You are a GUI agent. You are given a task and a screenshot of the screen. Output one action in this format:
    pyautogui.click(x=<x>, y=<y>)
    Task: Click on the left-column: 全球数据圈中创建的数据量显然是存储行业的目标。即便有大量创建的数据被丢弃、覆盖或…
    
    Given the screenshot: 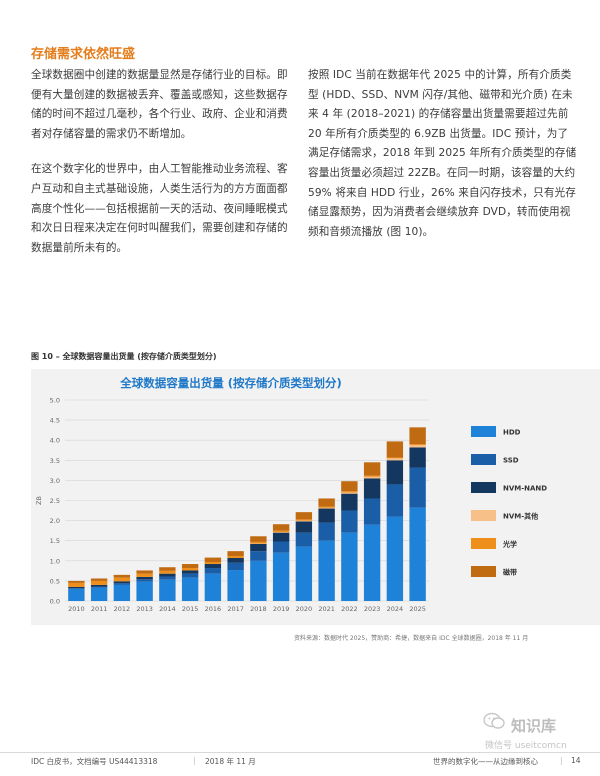 What is the action you would take?
    pyautogui.click(x=162, y=170)
    